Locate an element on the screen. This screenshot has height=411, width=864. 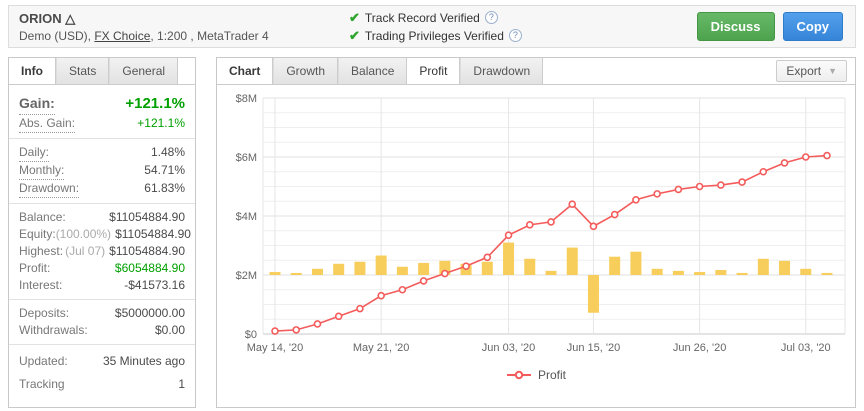
stat-value-group: (100.00%) $11054884.90 is located at coordinates (123, 234).